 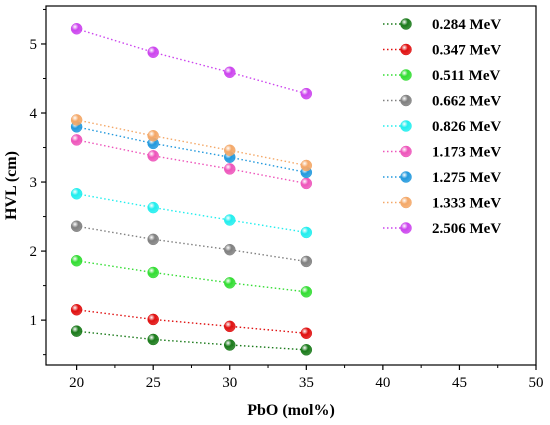 I want to click on y-axis-title: HVL (cm), so click(x=11, y=185).